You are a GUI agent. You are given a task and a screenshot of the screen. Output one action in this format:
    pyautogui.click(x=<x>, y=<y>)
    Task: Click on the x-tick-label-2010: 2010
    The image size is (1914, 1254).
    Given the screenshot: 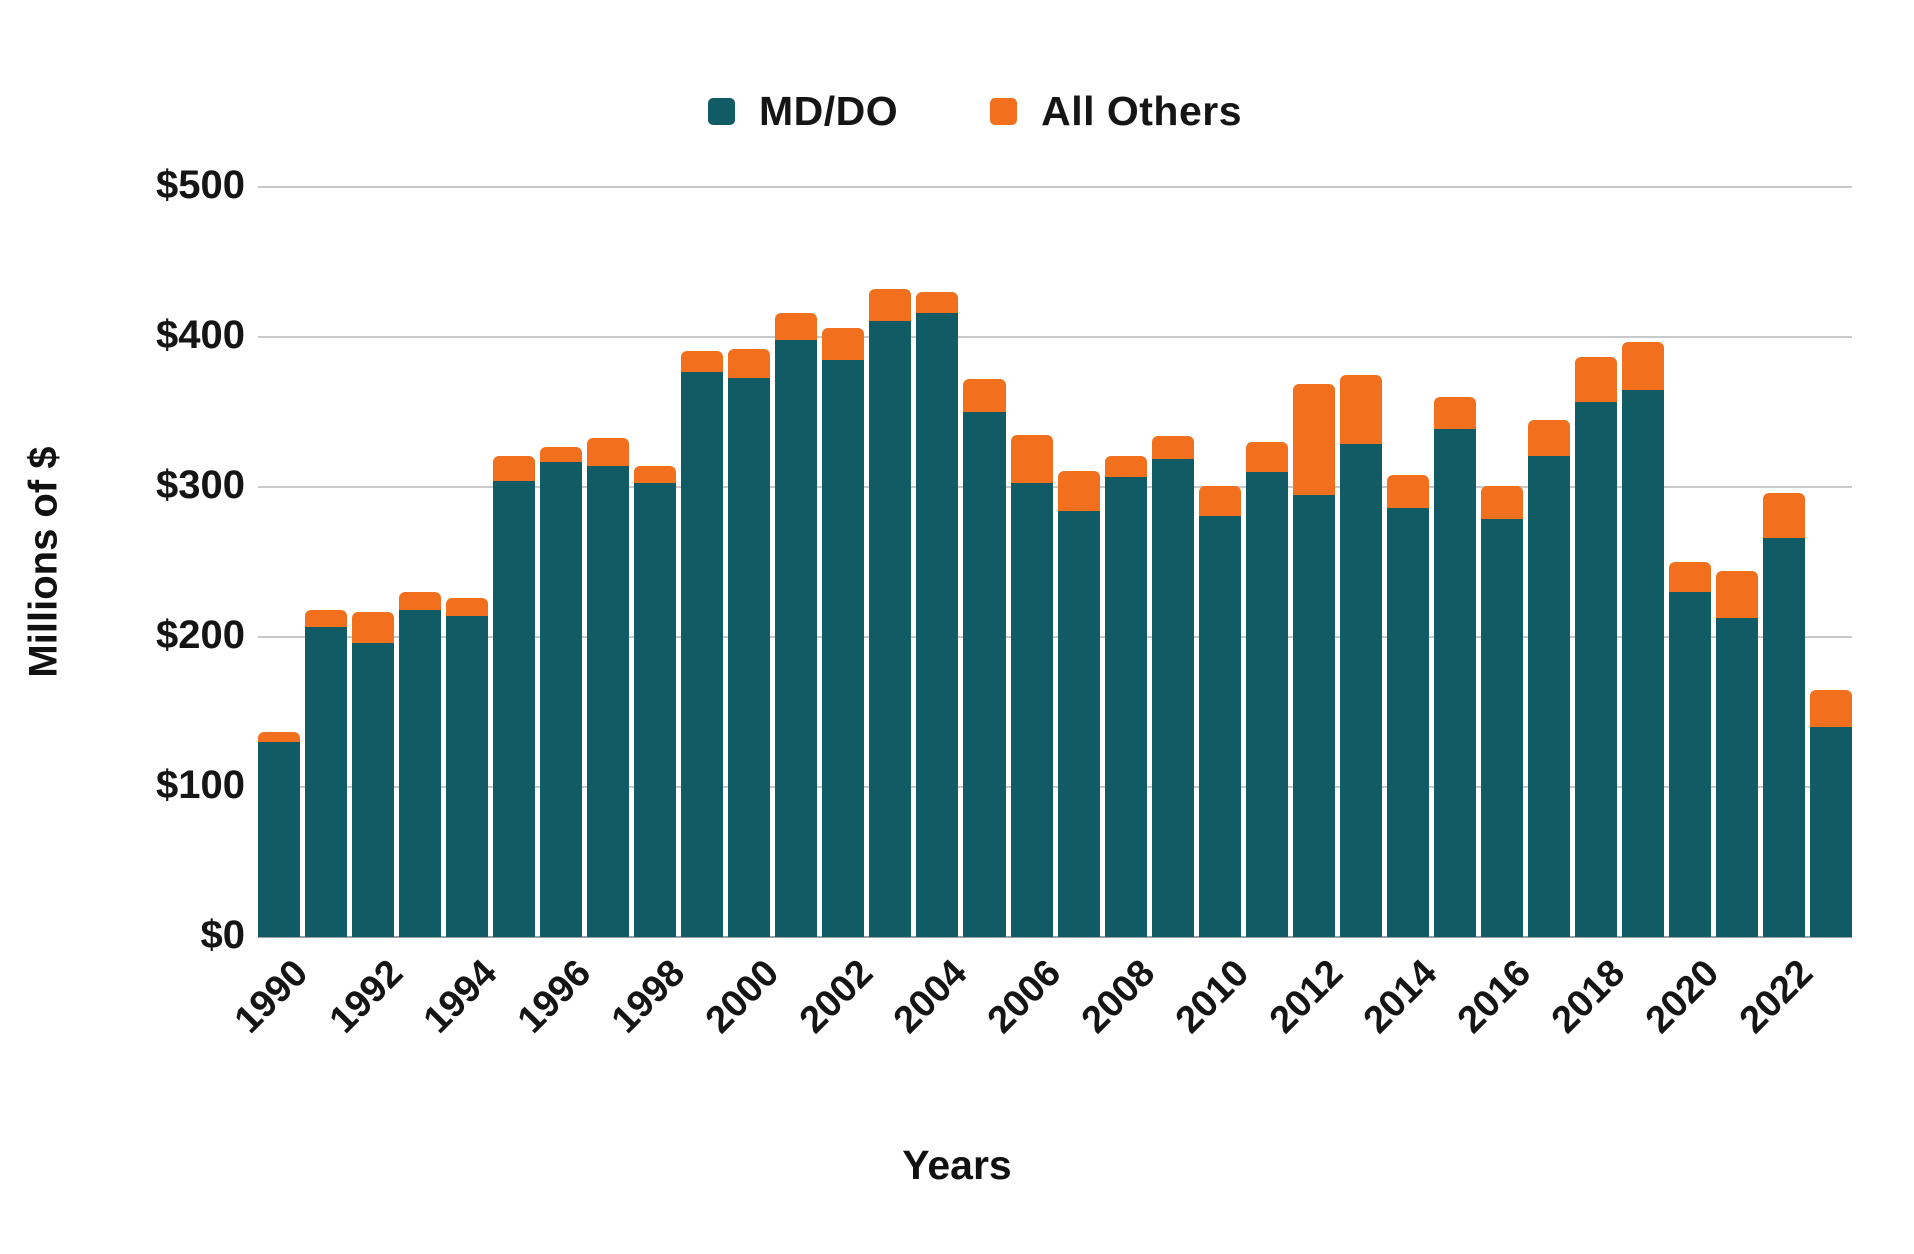 What is the action you would take?
    pyautogui.click(x=1212, y=997)
    